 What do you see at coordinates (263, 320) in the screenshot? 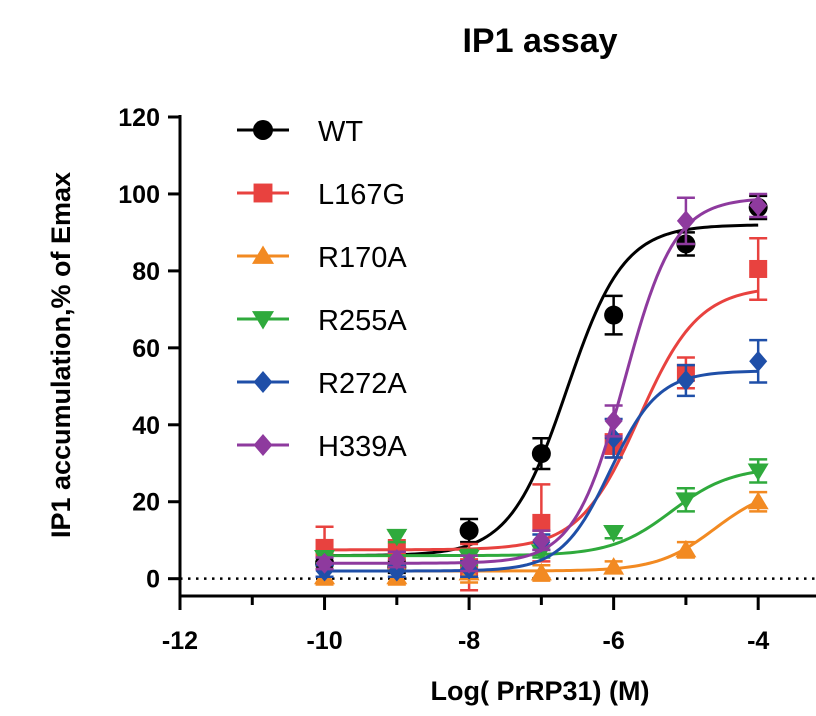
I see `legend-marker-r255a` at bounding box center [263, 320].